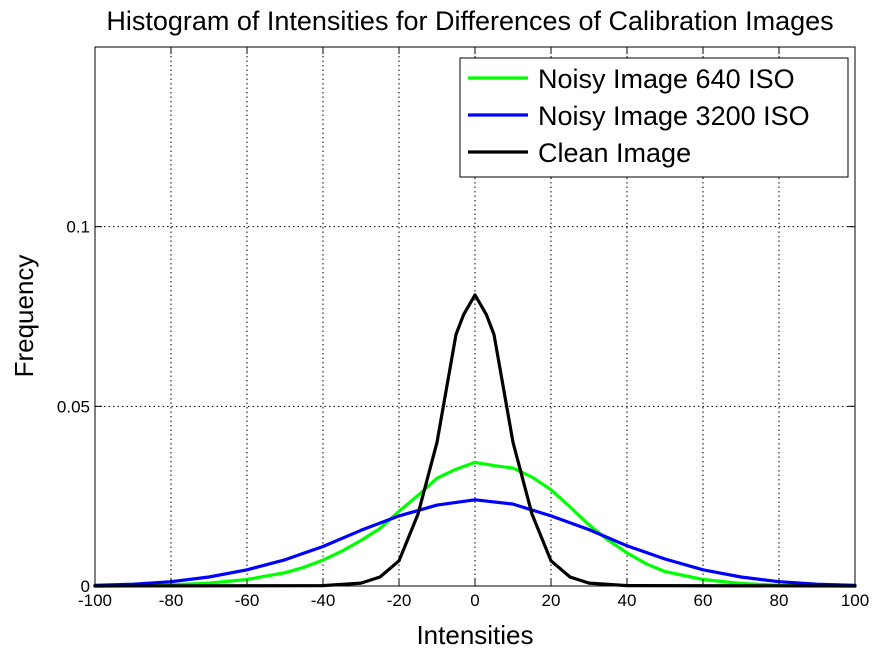 Image resolution: width=875 pixels, height=657 pixels. I want to click on series-line-noisy-image-3200-iso, so click(475, 542).